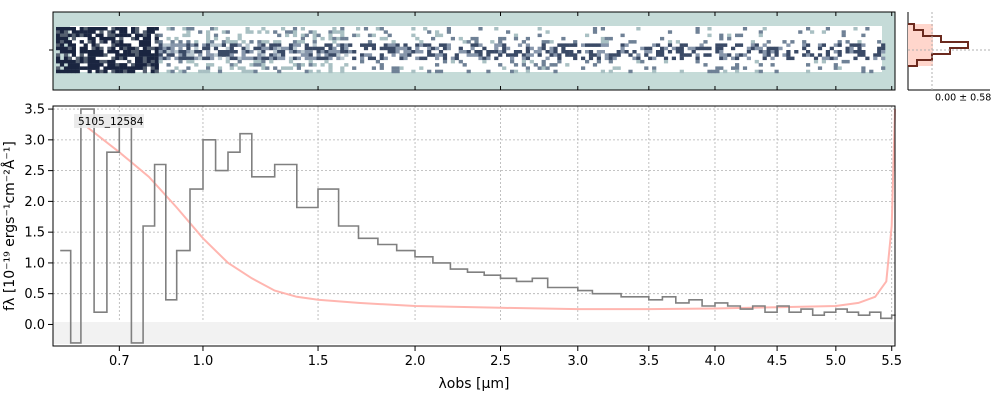 This screenshot has height=400, width=1000. What do you see at coordinates (715, 361) in the screenshot?
I see `x-tick-label: 4.0` at bounding box center [715, 361].